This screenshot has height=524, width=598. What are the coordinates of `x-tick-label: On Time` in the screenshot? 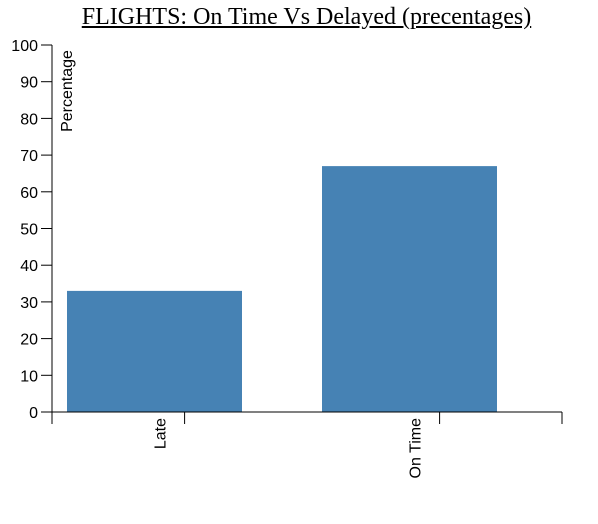 It's located at (416, 448).